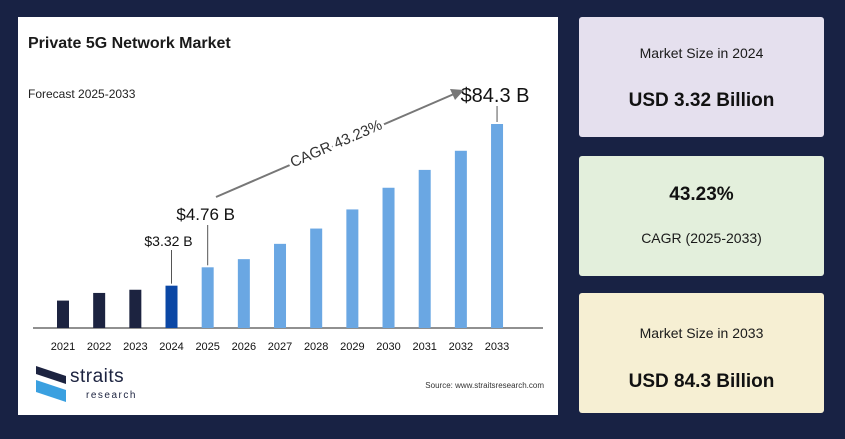 The image size is (845, 439). What do you see at coordinates (424, 248) in the screenshot?
I see `bar-2031` at bounding box center [424, 248].